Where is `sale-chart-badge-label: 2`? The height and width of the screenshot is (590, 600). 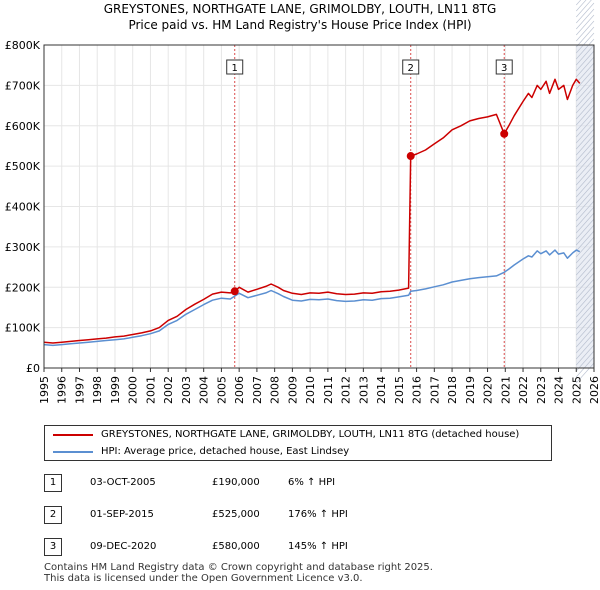 sale-chart-badge-label: 2 is located at coordinates (411, 68).